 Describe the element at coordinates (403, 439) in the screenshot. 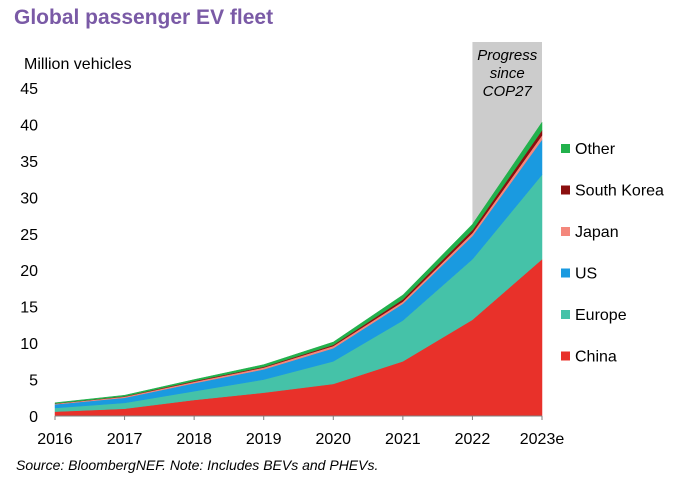

I see `x-tick-label: 2021` at that location.